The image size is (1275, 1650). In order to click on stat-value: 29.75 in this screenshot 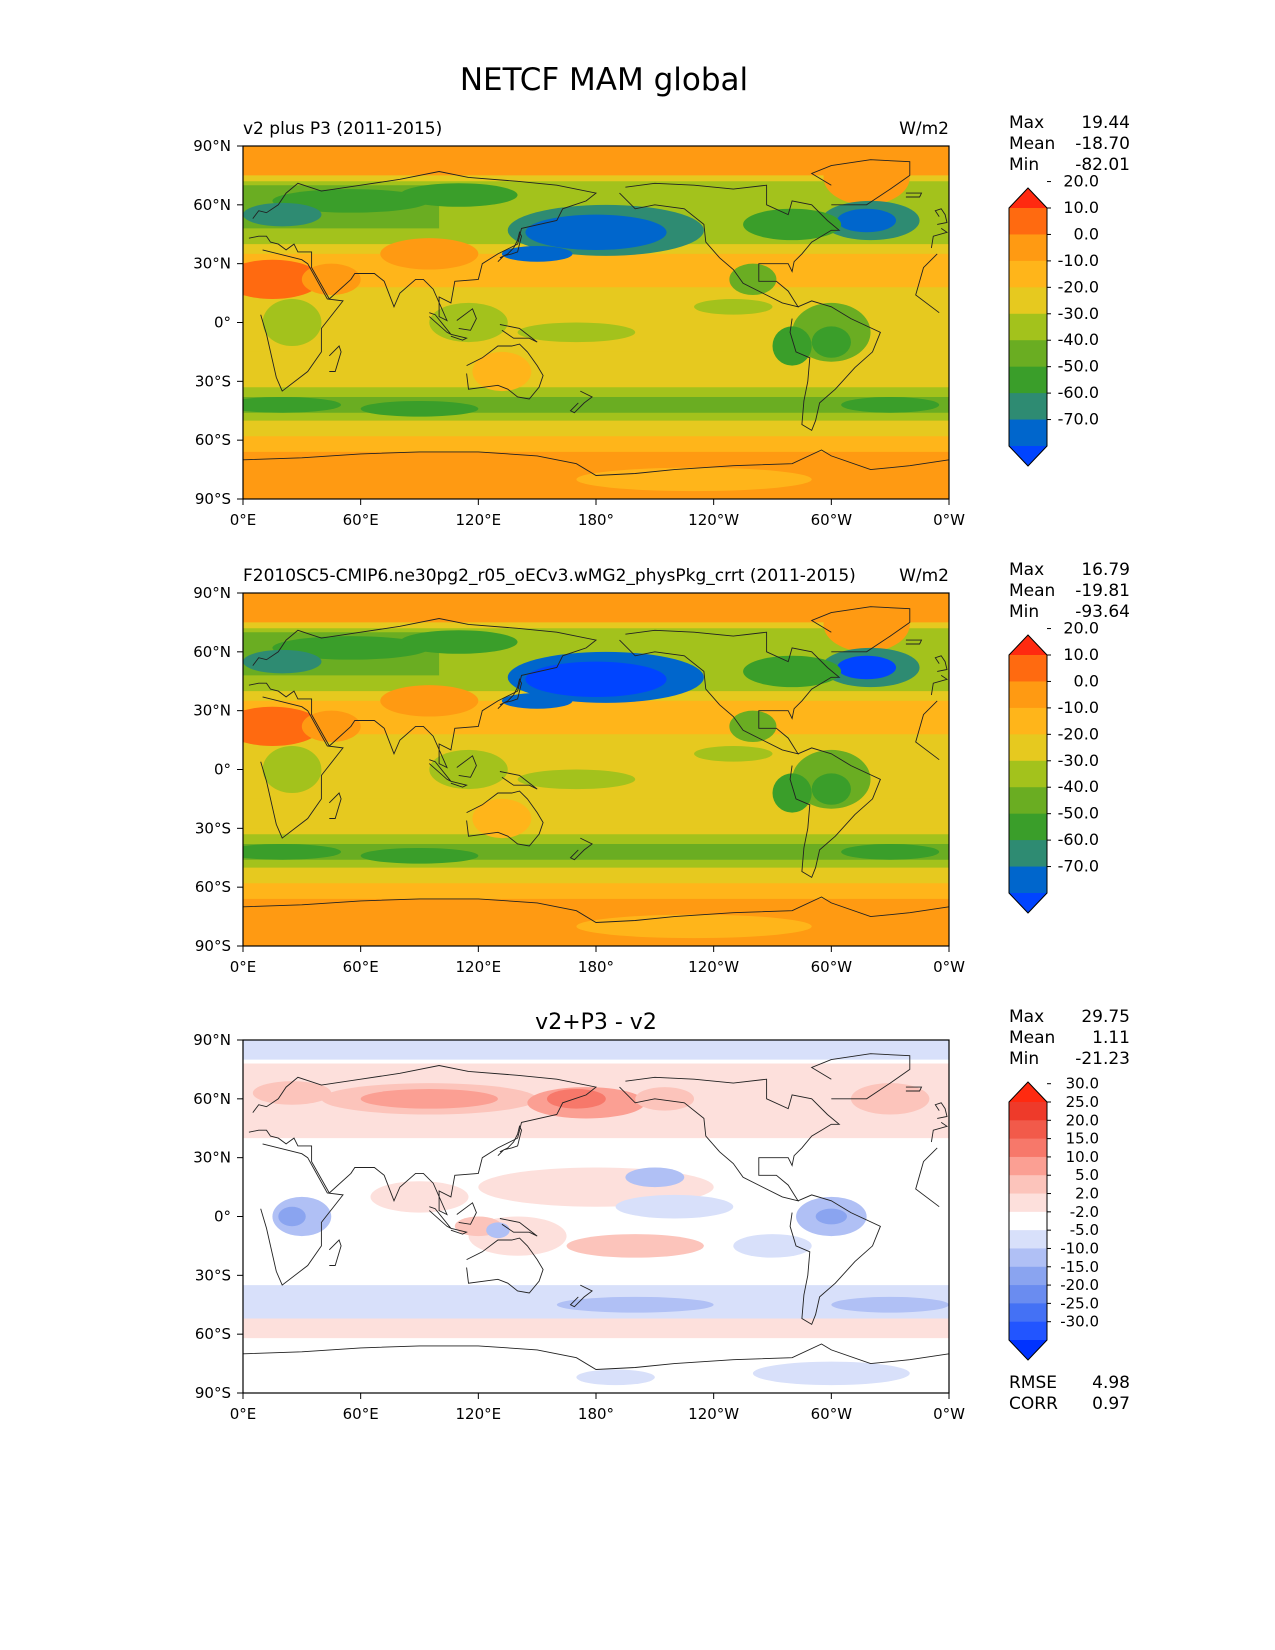, I will do `click(1105, 1017)`.